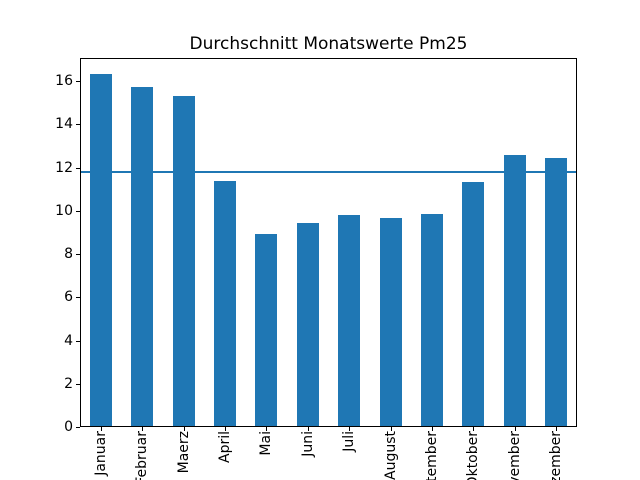 This screenshot has height=480, width=640. Describe the element at coordinates (183, 261) in the screenshot. I see `bar-maerz` at that location.